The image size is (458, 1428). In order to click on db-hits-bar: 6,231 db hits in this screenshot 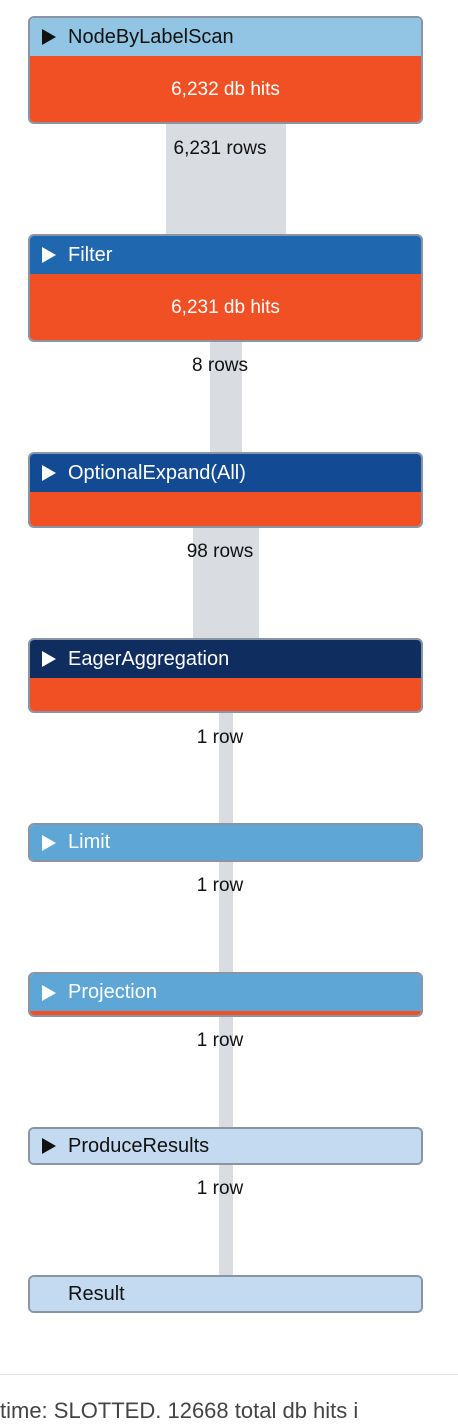, I will do `click(225, 307)`.